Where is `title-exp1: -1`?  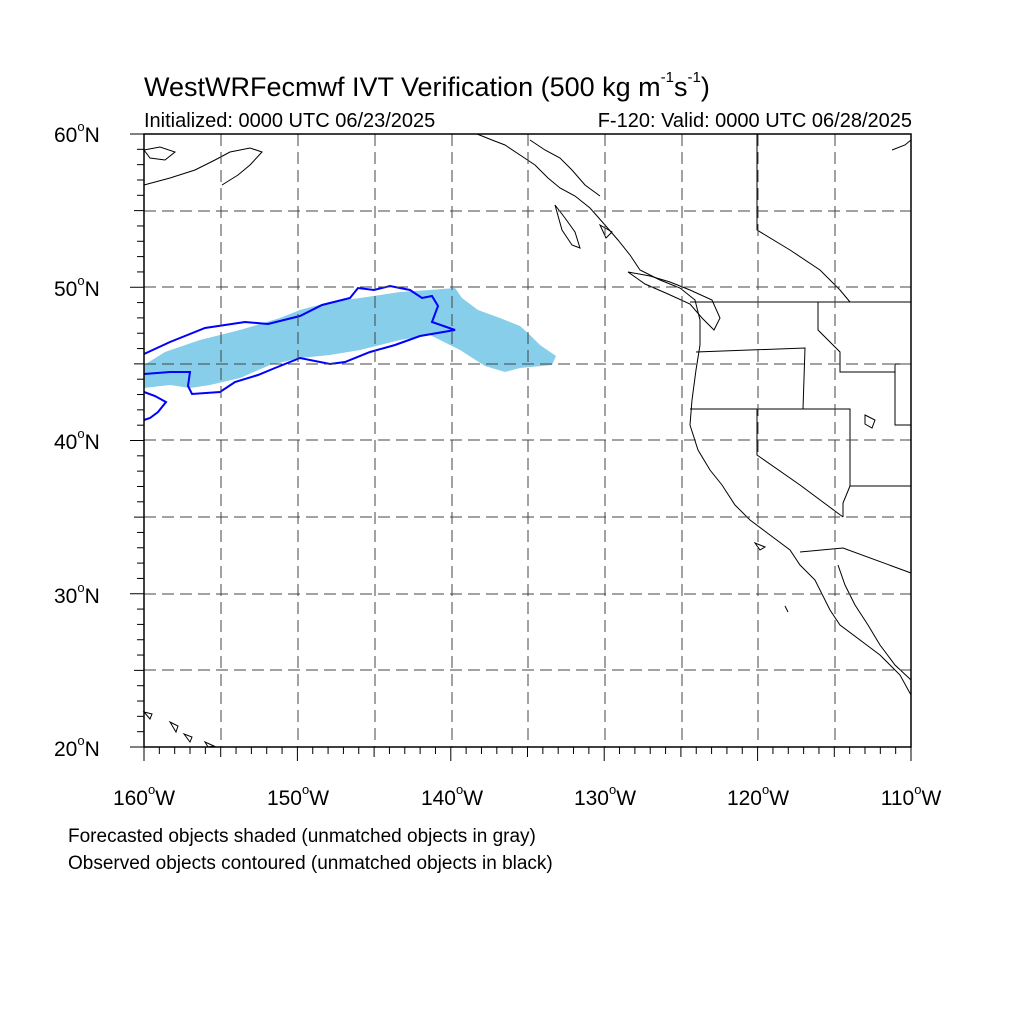
title-exp1: -1 is located at coordinates (667, 77).